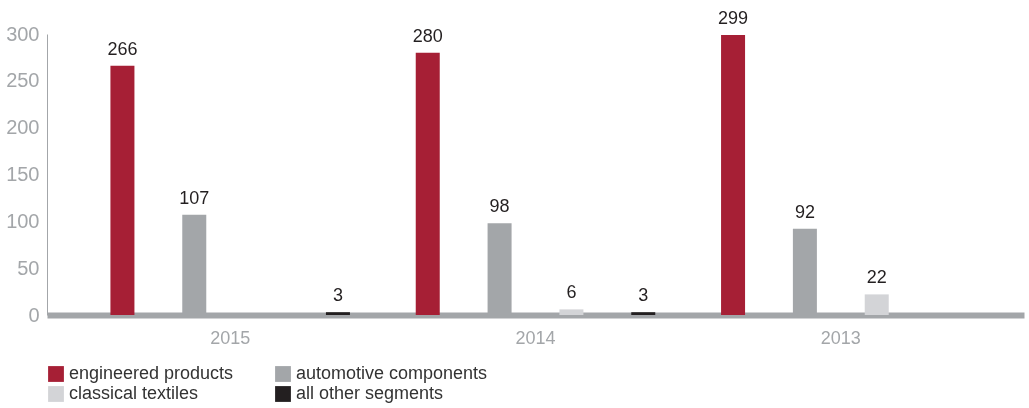  Describe the element at coordinates (427, 35) in the screenshot. I see `data-label: 280` at that location.